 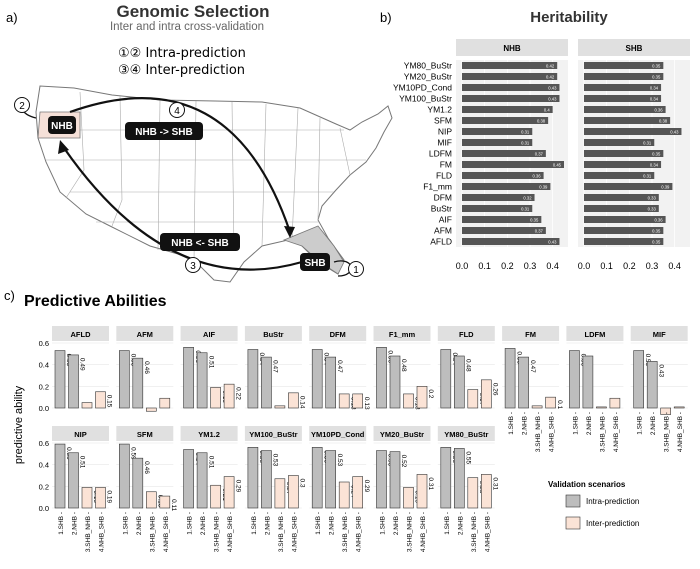 What do you see at coordinates (209, 434) in the screenshot?
I see `facet-strip-label: YM1.2` at bounding box center [209, 434].